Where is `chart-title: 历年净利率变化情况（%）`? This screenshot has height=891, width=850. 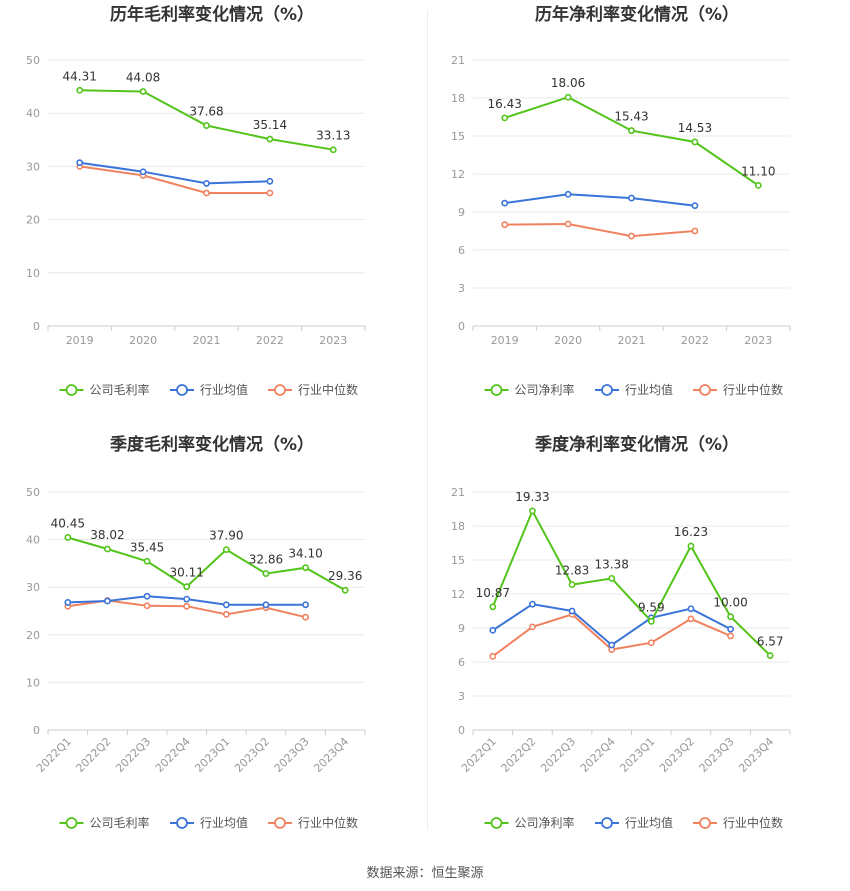
chart-title: 历年净利率变化情况（%） is located at coordinates (637, 14).